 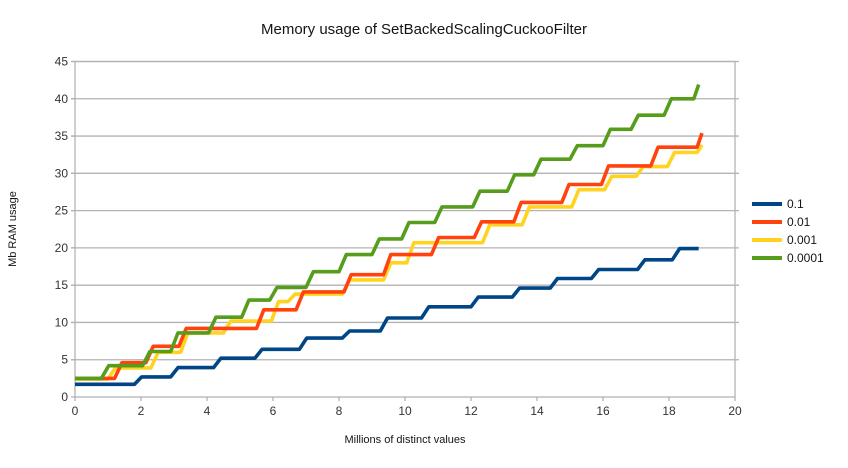 What do you see at coordinates (802, 240) in the screenshot?
I see `legend-label: 0.001` at bounding box center [802, 240].